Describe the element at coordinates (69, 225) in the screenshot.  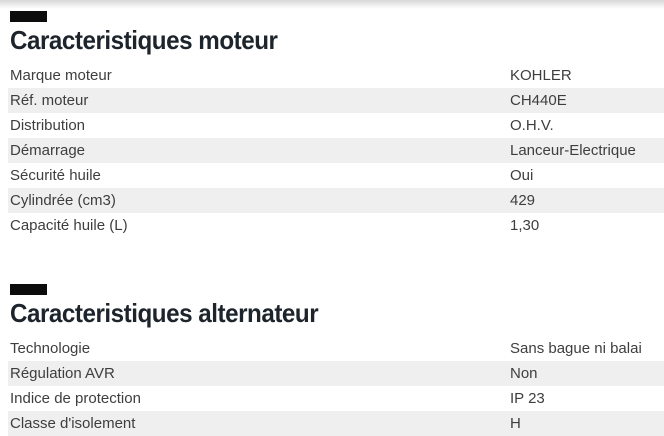
I see `row-label: Capacité huile (L)` at that location.